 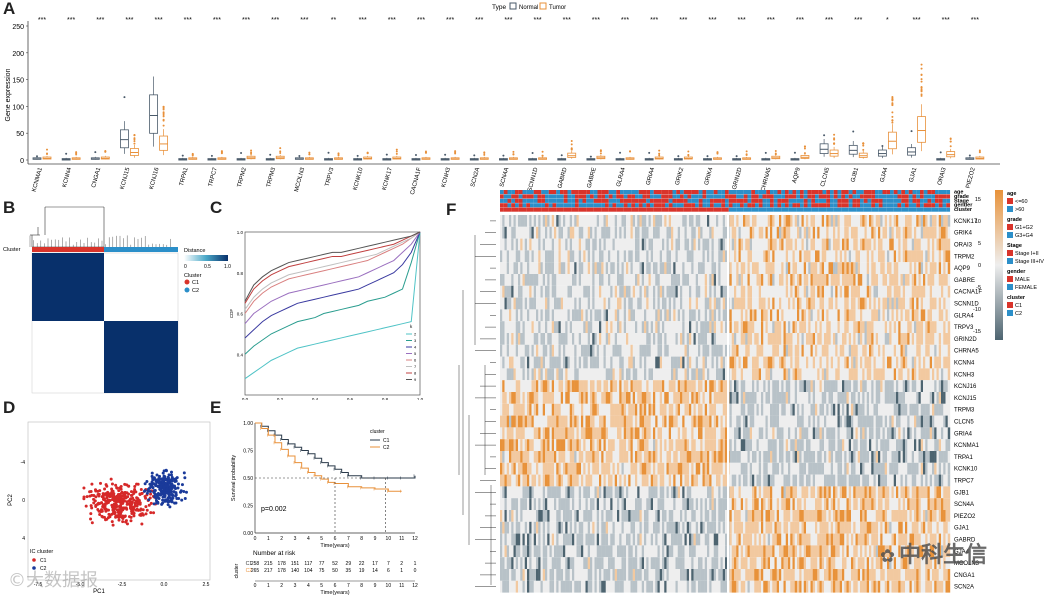 I want to click on cdf-line-k8, so click(x=332, y=267).